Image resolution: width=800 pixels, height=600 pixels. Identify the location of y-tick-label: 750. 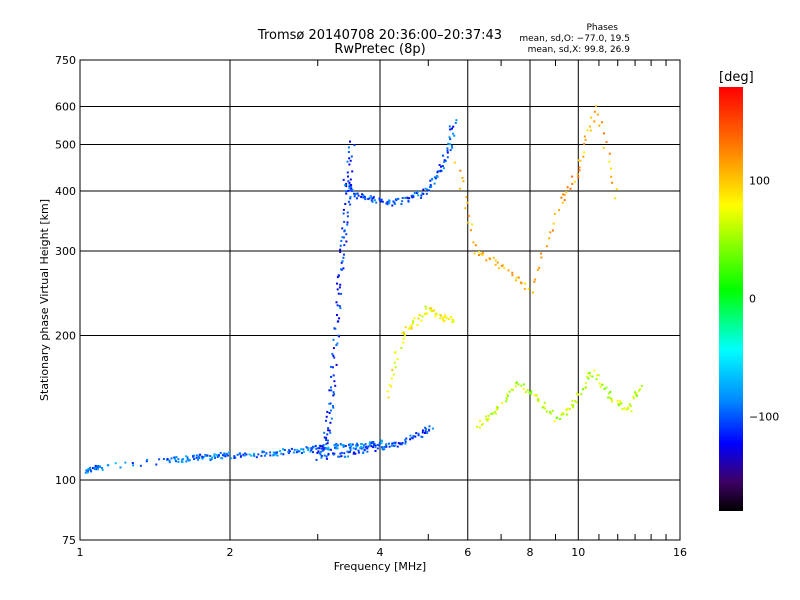
(65, 60).